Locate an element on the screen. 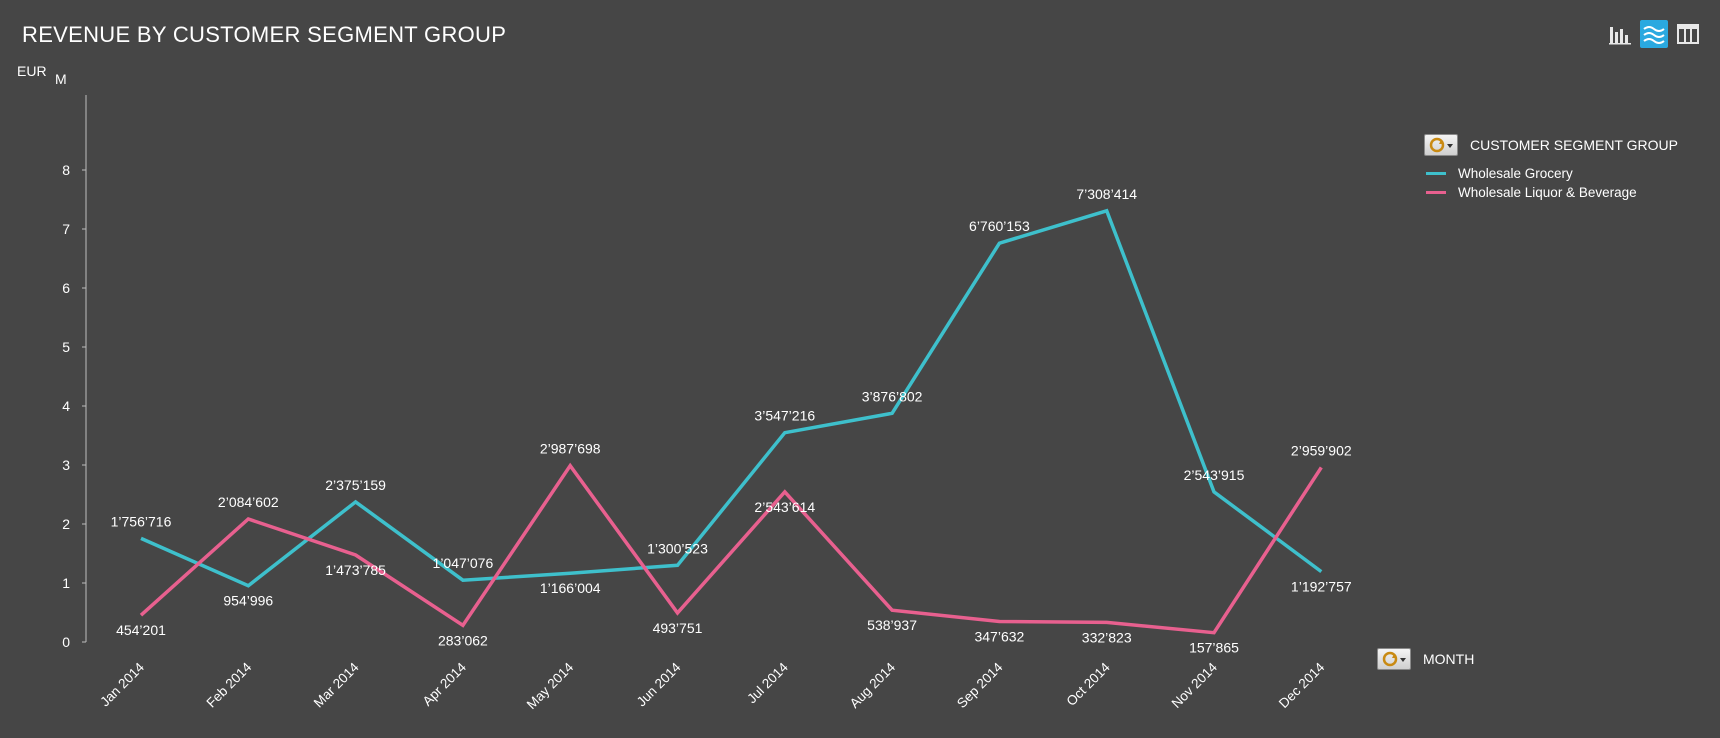 This screenshot has width=1720, height=738. y-axis-label: EUR is located at coordinates (32, 71).